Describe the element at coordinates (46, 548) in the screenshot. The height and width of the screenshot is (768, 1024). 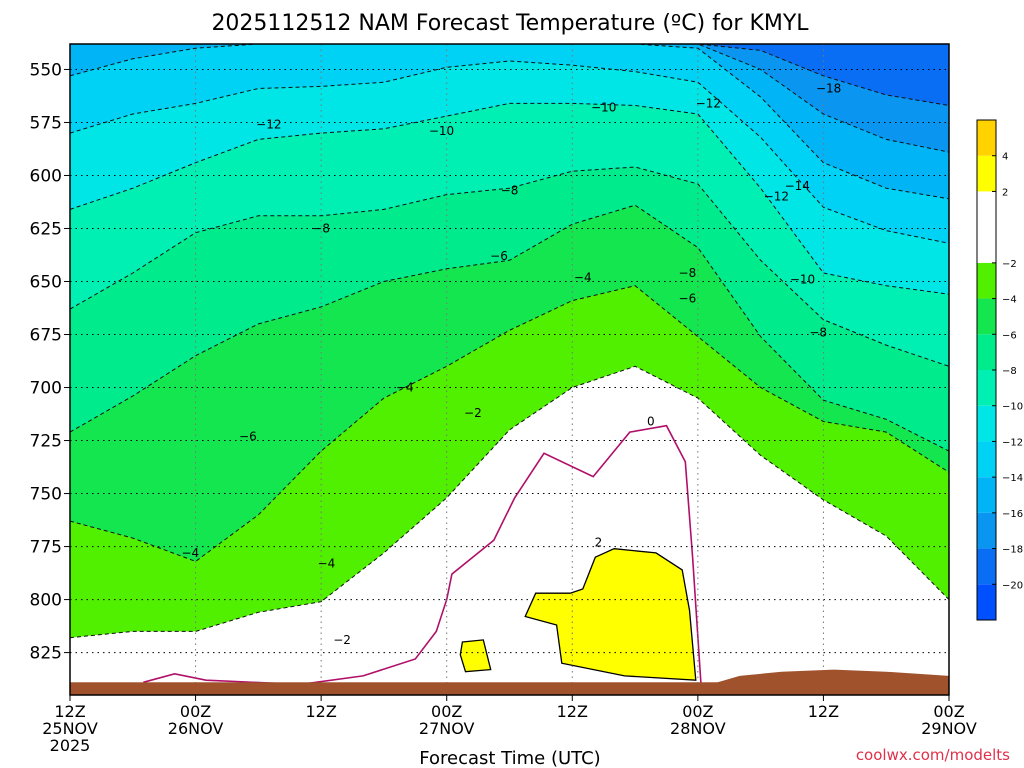
I see `y-tick-label: 775` at that location.